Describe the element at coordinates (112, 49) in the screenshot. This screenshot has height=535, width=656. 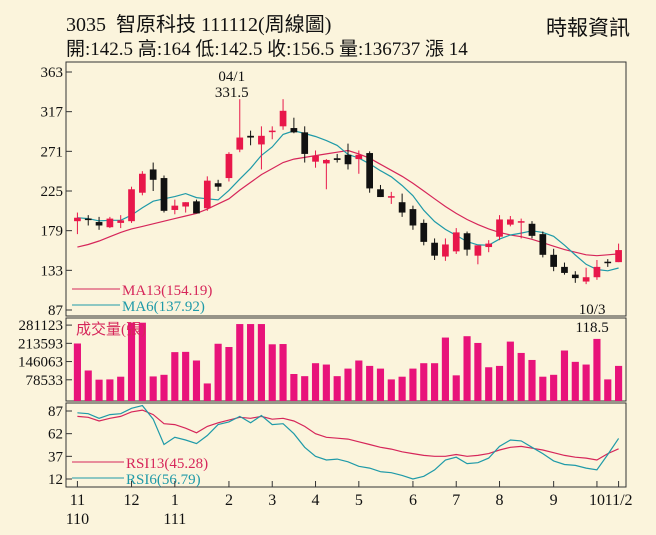
I see `open-value: 142.5` at that location.